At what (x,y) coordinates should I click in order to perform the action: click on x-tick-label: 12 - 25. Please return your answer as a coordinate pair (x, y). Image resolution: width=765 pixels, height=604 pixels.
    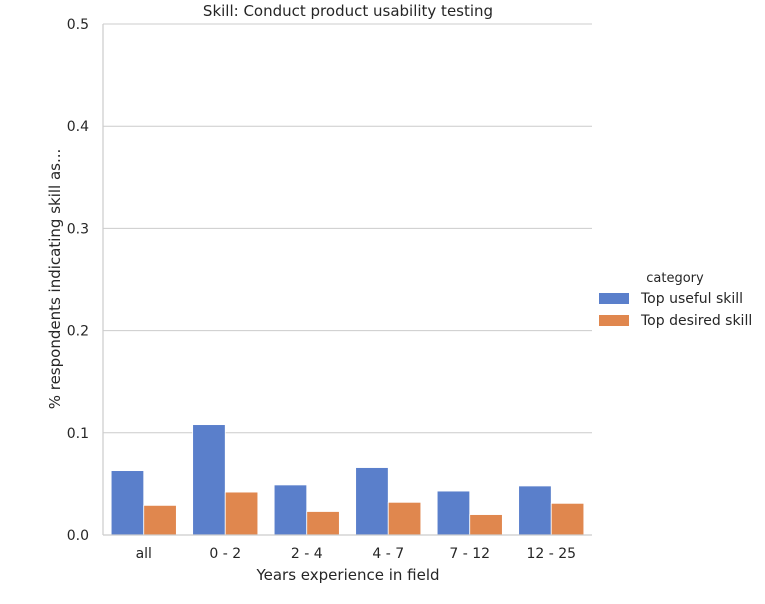
    Looking at the image, I should click on (551, 554).